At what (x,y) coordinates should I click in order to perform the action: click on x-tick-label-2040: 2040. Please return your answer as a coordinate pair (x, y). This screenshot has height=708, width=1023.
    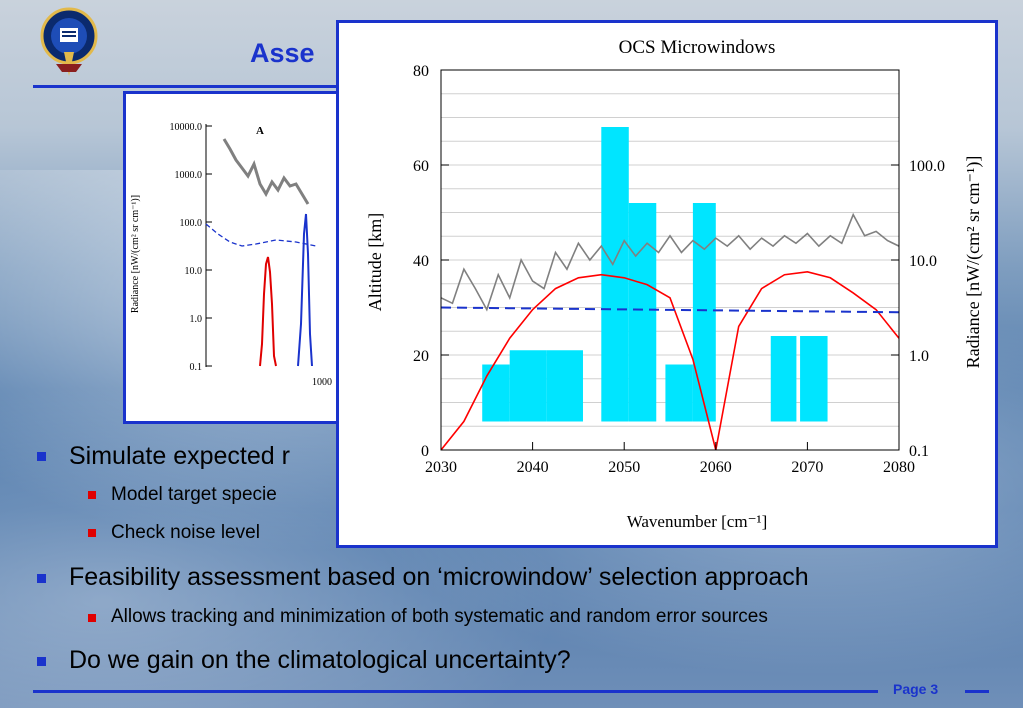
    Looking at the image, I should click on (533, 467).